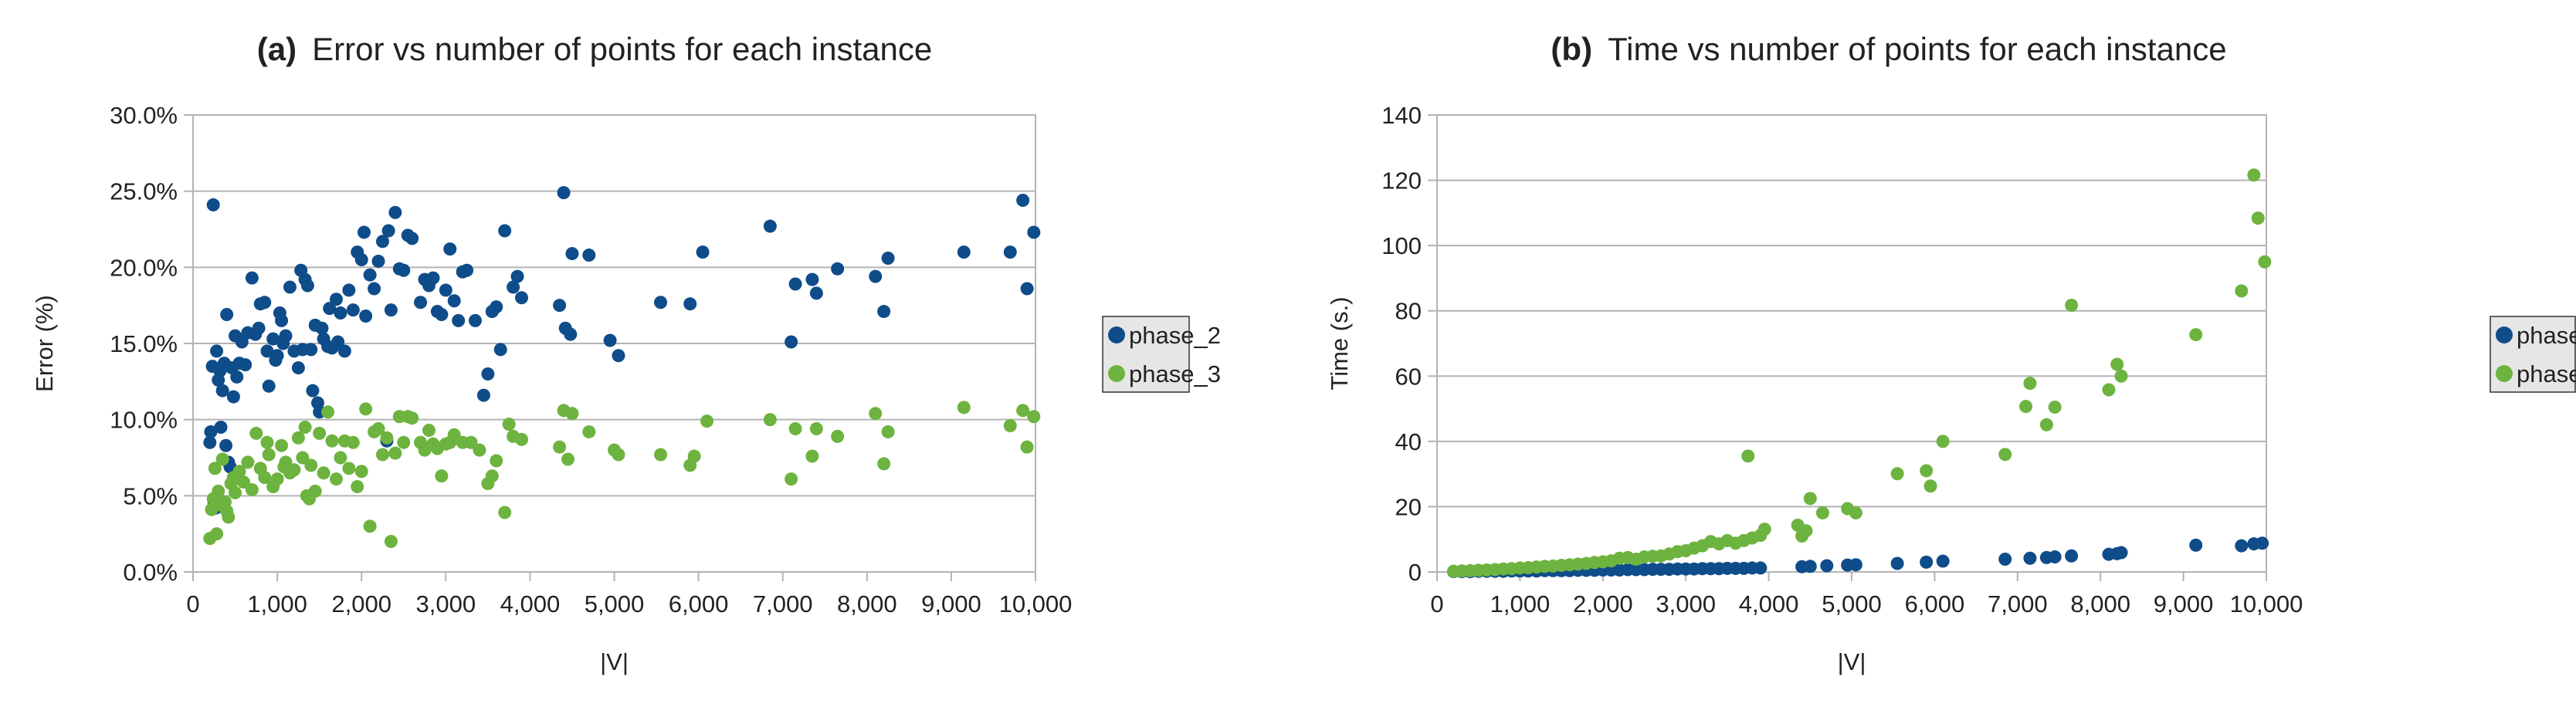 Image resolution: width=2576 pixels, height=707 pixels. I want to click on y-tick-label: 80, so click(1408, 312).